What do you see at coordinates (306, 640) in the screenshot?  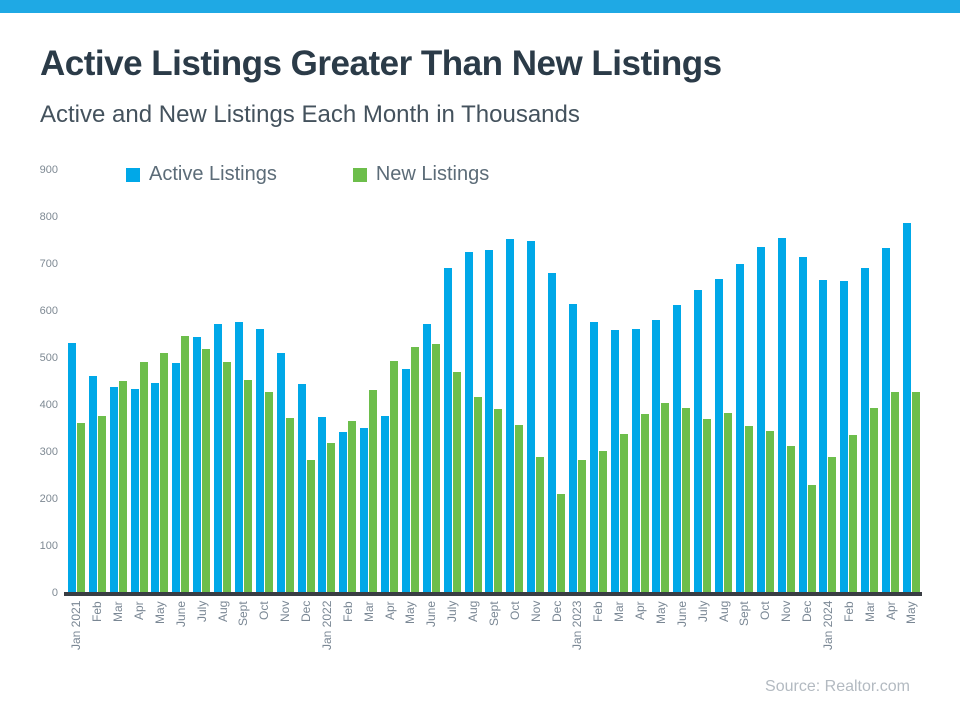 I see `x-axis-label-slot: Dec` at bounding box center [306, 640].